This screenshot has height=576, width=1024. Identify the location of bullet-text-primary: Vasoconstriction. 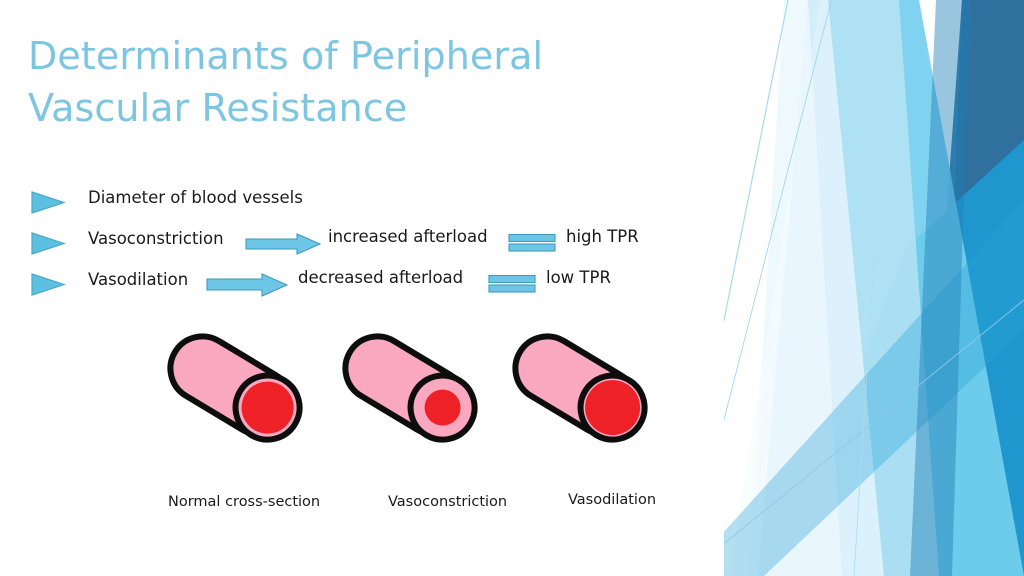
(156, 238).